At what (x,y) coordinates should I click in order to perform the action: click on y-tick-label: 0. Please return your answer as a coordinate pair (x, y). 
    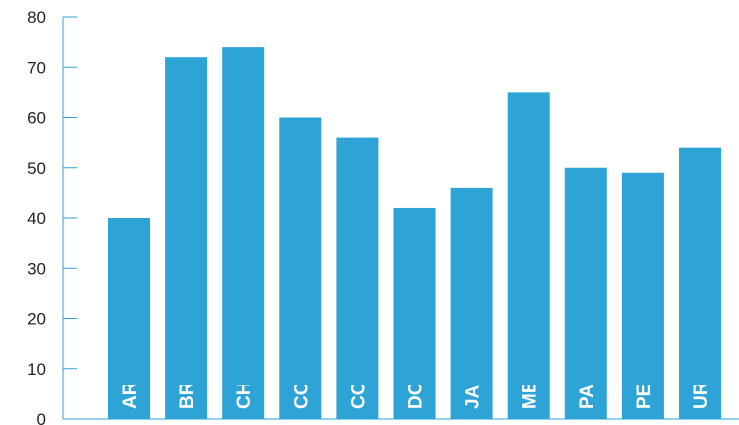
    Looking at the image, I should click on (41, 417).